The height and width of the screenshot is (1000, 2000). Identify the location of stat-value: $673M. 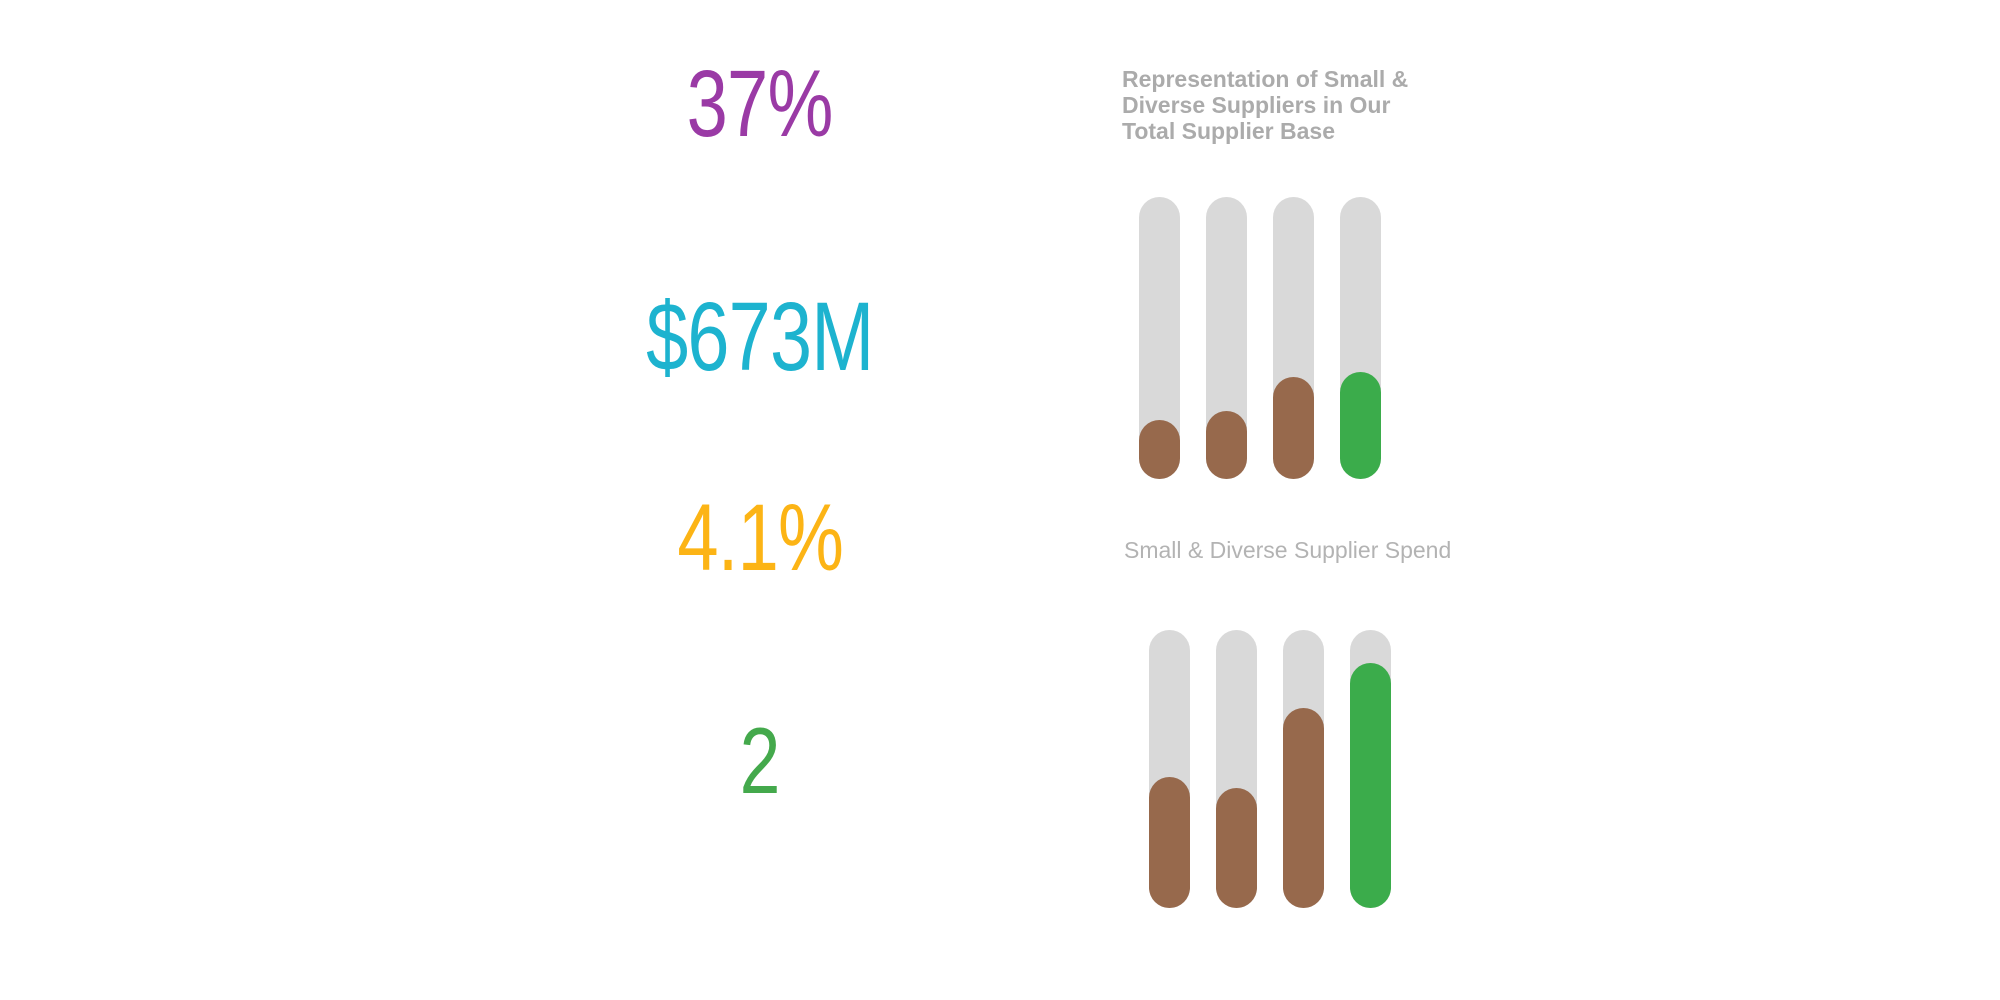
(760, 336).